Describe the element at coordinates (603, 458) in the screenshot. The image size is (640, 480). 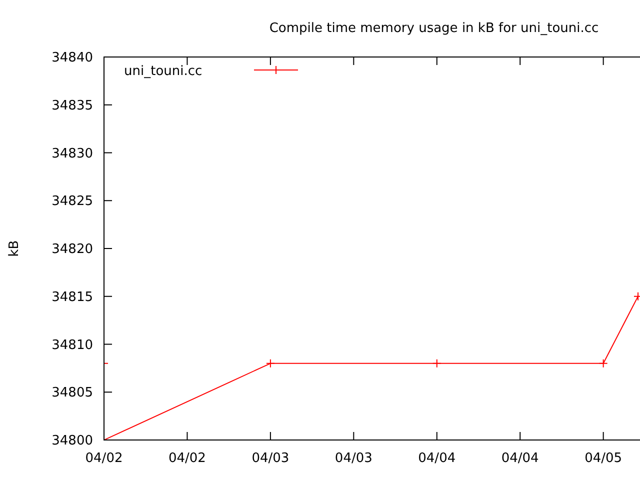
I see `x-tick-label: 04/05` at that location.